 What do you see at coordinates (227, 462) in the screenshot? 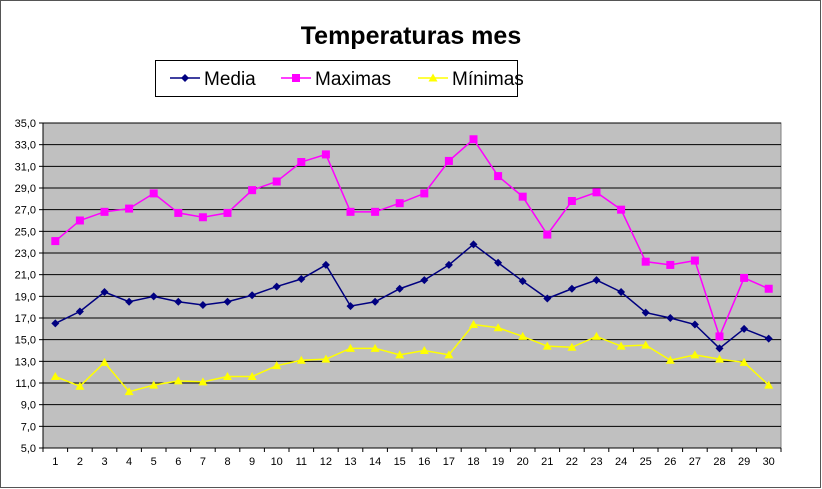
I see `x-tick-label: 8` at bounding box center [227, 462].